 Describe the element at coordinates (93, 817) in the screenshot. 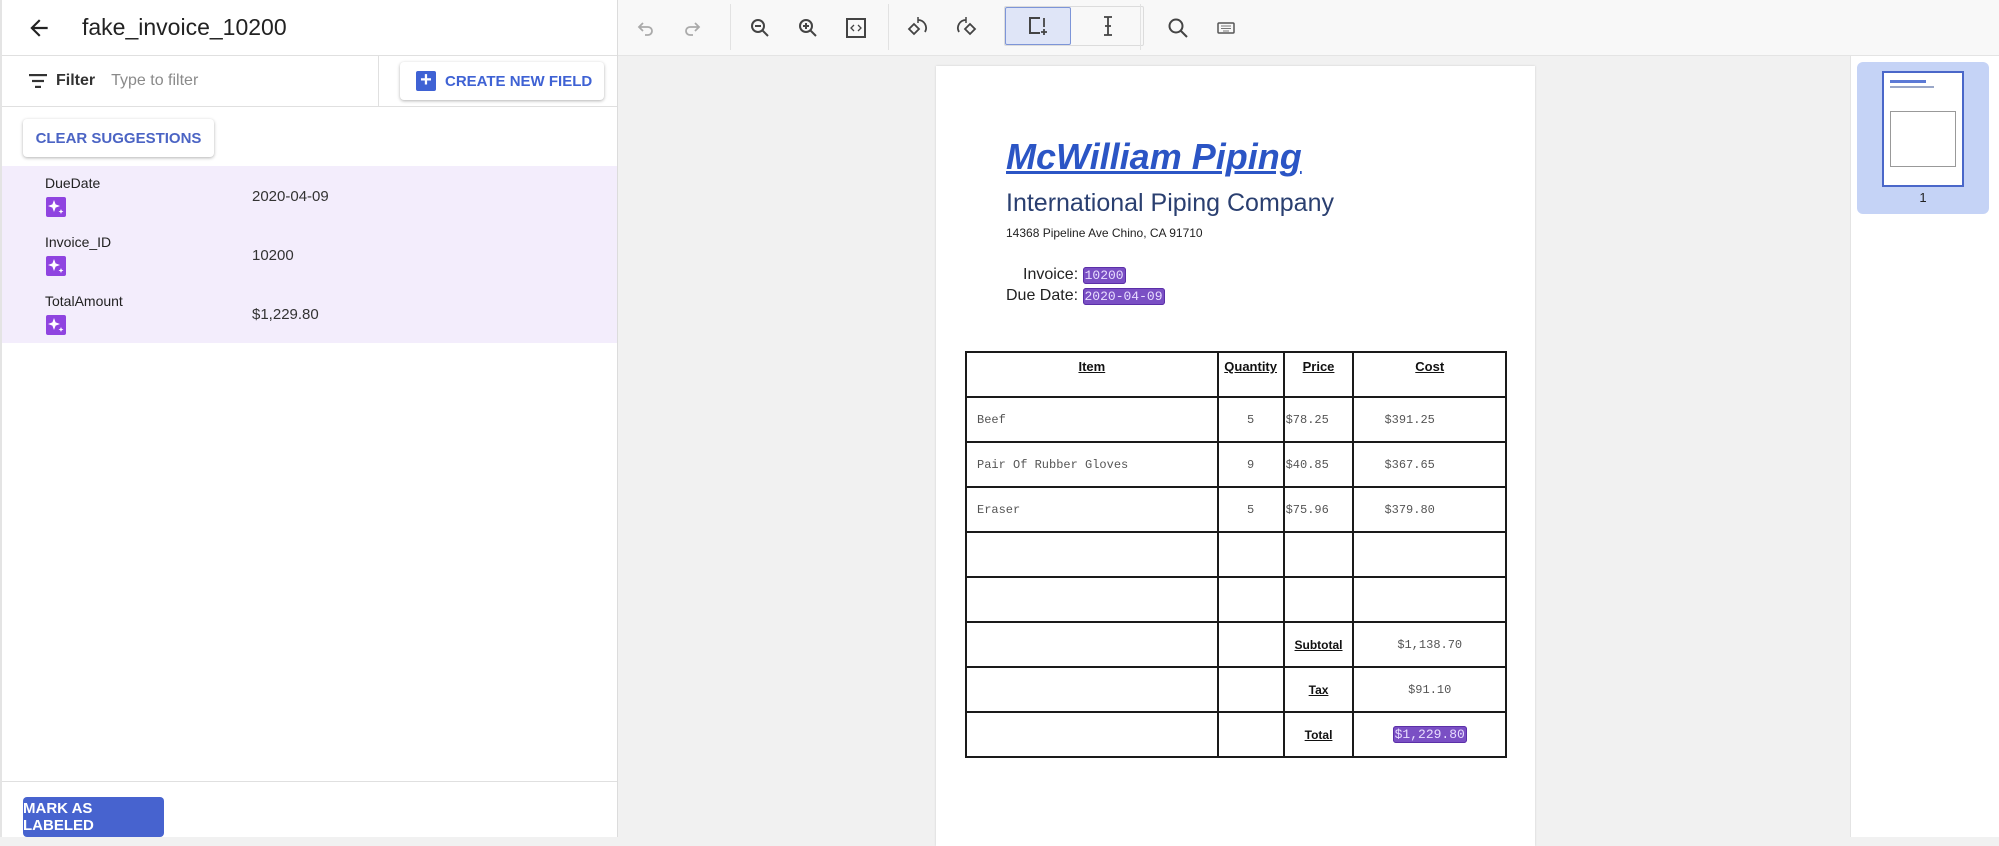

I see `mark-as-labeled-button: MARK AS LABELED` at that location.